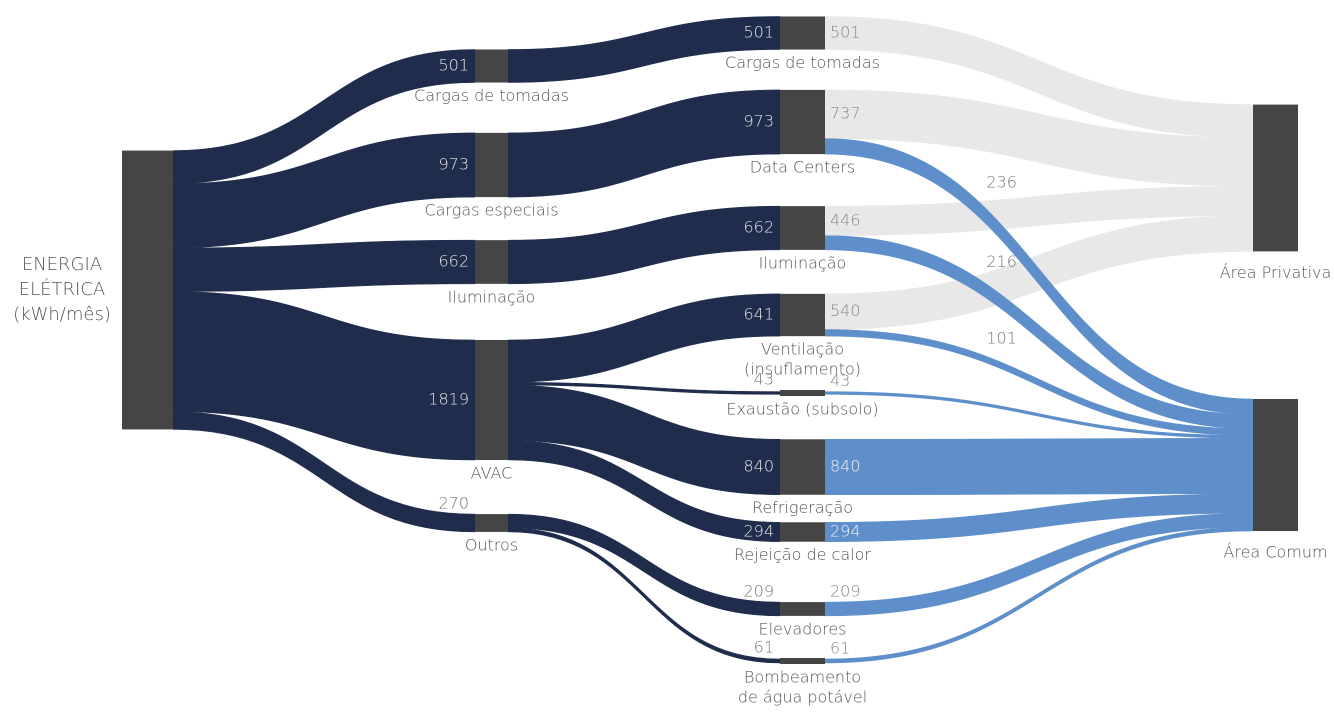 This screenshot has height=713, width=1334. What do you see at coordinates (491, 210) in the screenshot?
I see `node-label: Cargas especiais` at bounding box center [491, 210].